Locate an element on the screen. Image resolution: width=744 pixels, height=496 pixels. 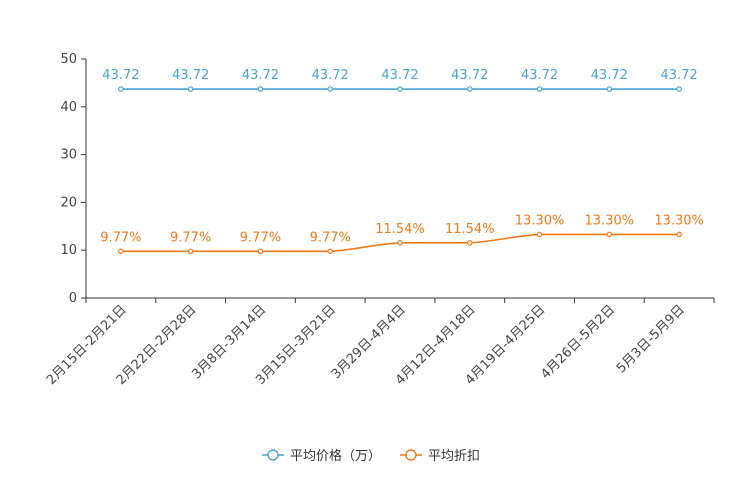
legend: 平均价格（万） 平均折扣 is located at coordinates (371, 456).